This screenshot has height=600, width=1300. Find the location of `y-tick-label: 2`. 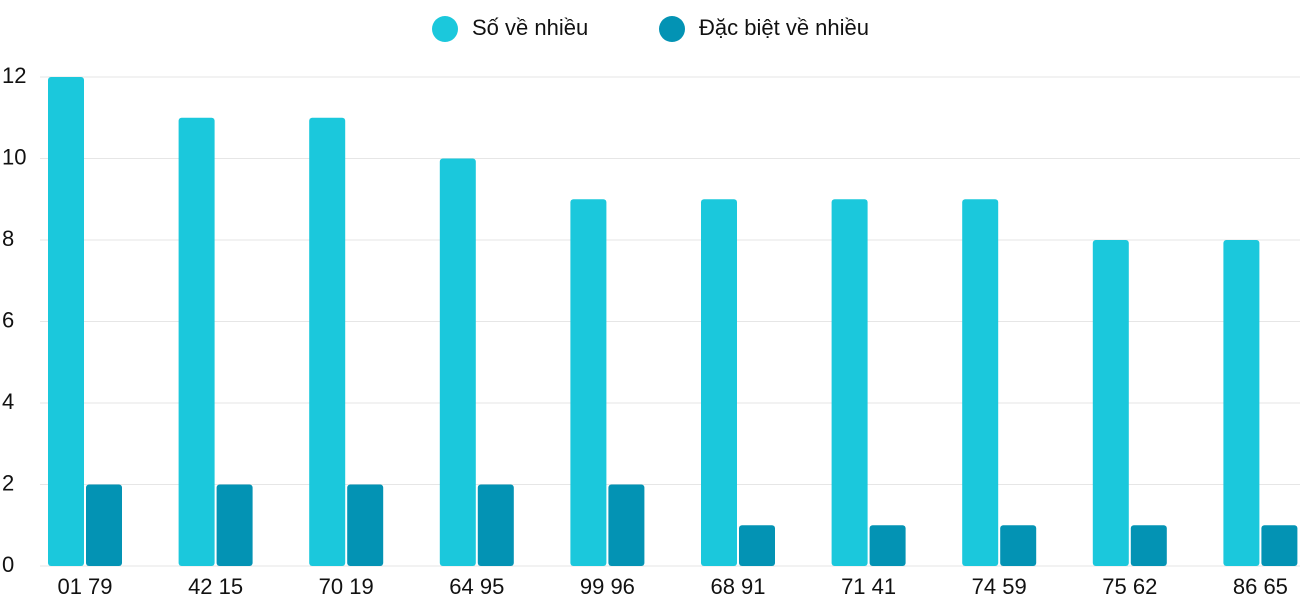

y-tick-label: 2 is located at coordinates (8, 482).